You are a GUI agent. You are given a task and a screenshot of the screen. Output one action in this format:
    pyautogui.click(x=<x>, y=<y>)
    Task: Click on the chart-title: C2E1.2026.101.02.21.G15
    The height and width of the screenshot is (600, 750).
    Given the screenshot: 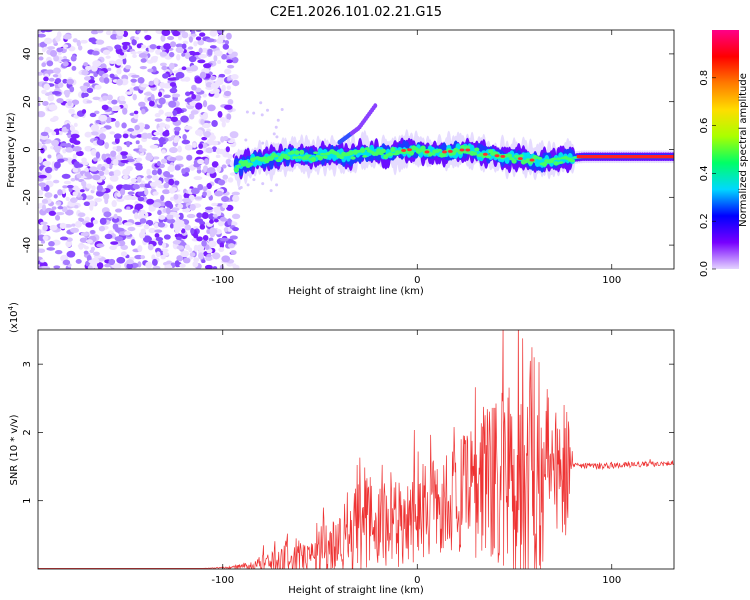 What is the action you would take?
    pyautogui.click(x=356, y=12)
    